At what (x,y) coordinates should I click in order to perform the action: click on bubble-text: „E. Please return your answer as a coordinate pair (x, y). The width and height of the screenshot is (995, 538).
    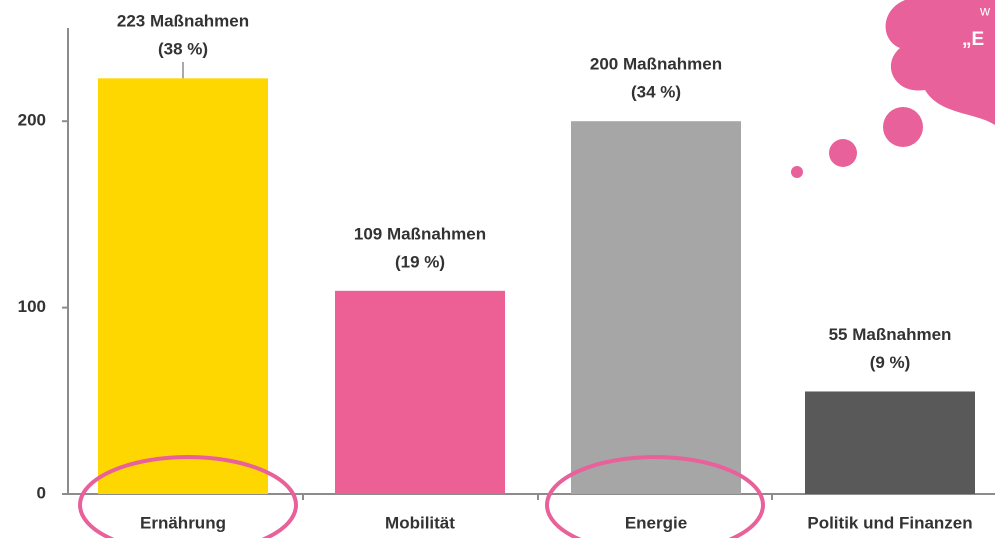
    Looking at the image, I should click on (973, 39).